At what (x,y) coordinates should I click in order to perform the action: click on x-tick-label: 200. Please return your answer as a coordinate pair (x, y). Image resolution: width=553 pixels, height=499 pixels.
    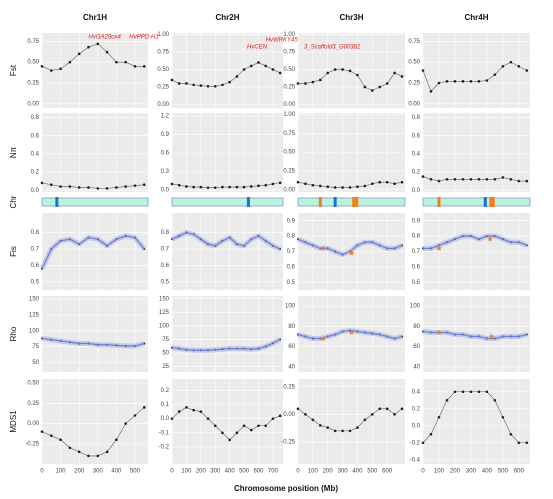
    Looking at the image, I should click on (455, 472).